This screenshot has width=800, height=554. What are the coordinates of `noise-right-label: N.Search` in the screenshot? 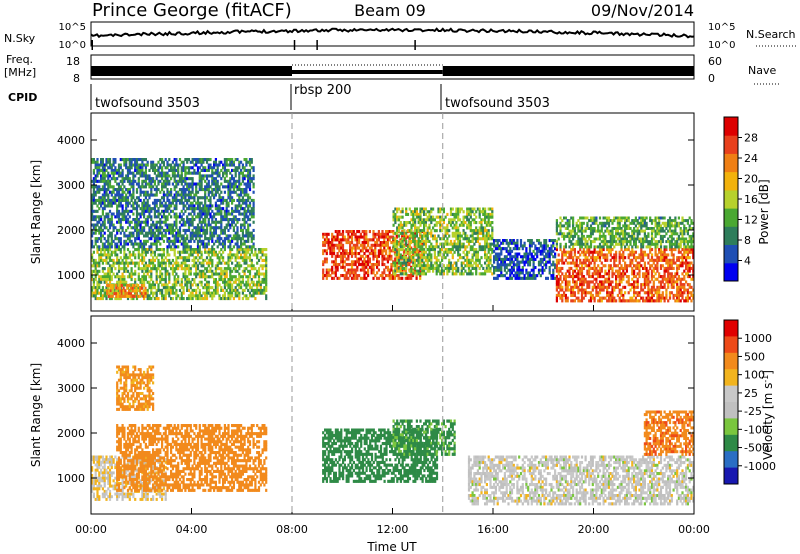 It's located at (771, 34).